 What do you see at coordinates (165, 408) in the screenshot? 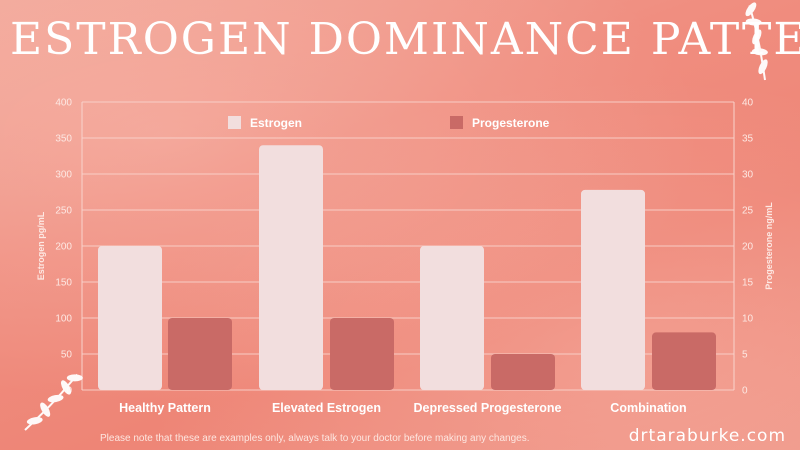
I see `category-label: Healthy Pattern` at bounding box center [165, 408].